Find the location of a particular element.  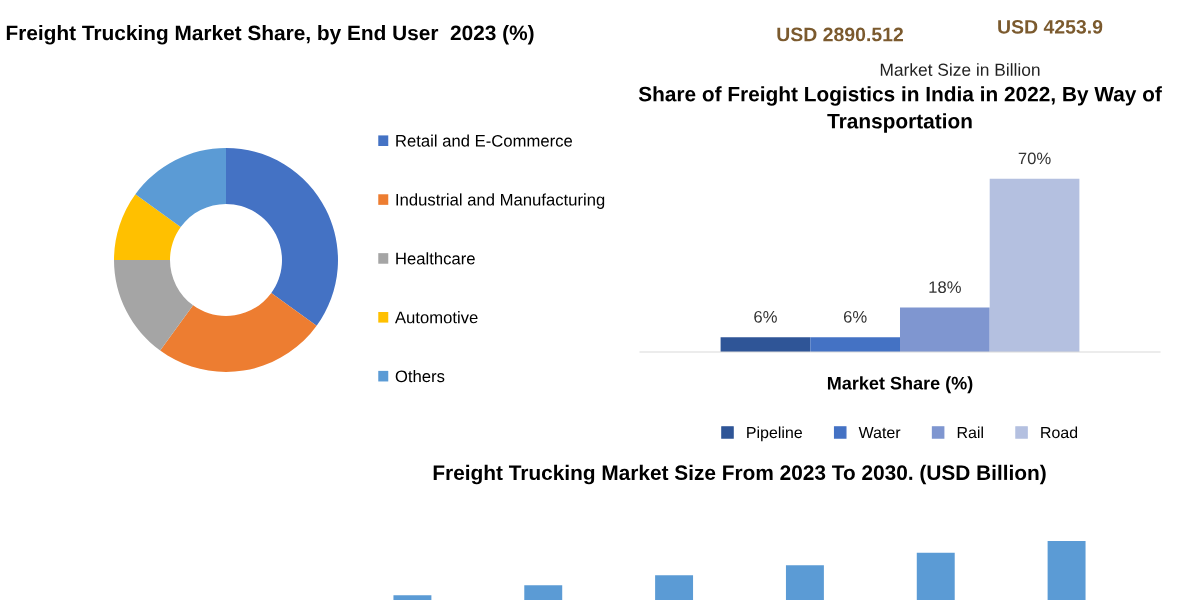

chart-title: Share of Freight Logistics in India in 2022, By Way of Transportation is located at coordinates (900, 109).